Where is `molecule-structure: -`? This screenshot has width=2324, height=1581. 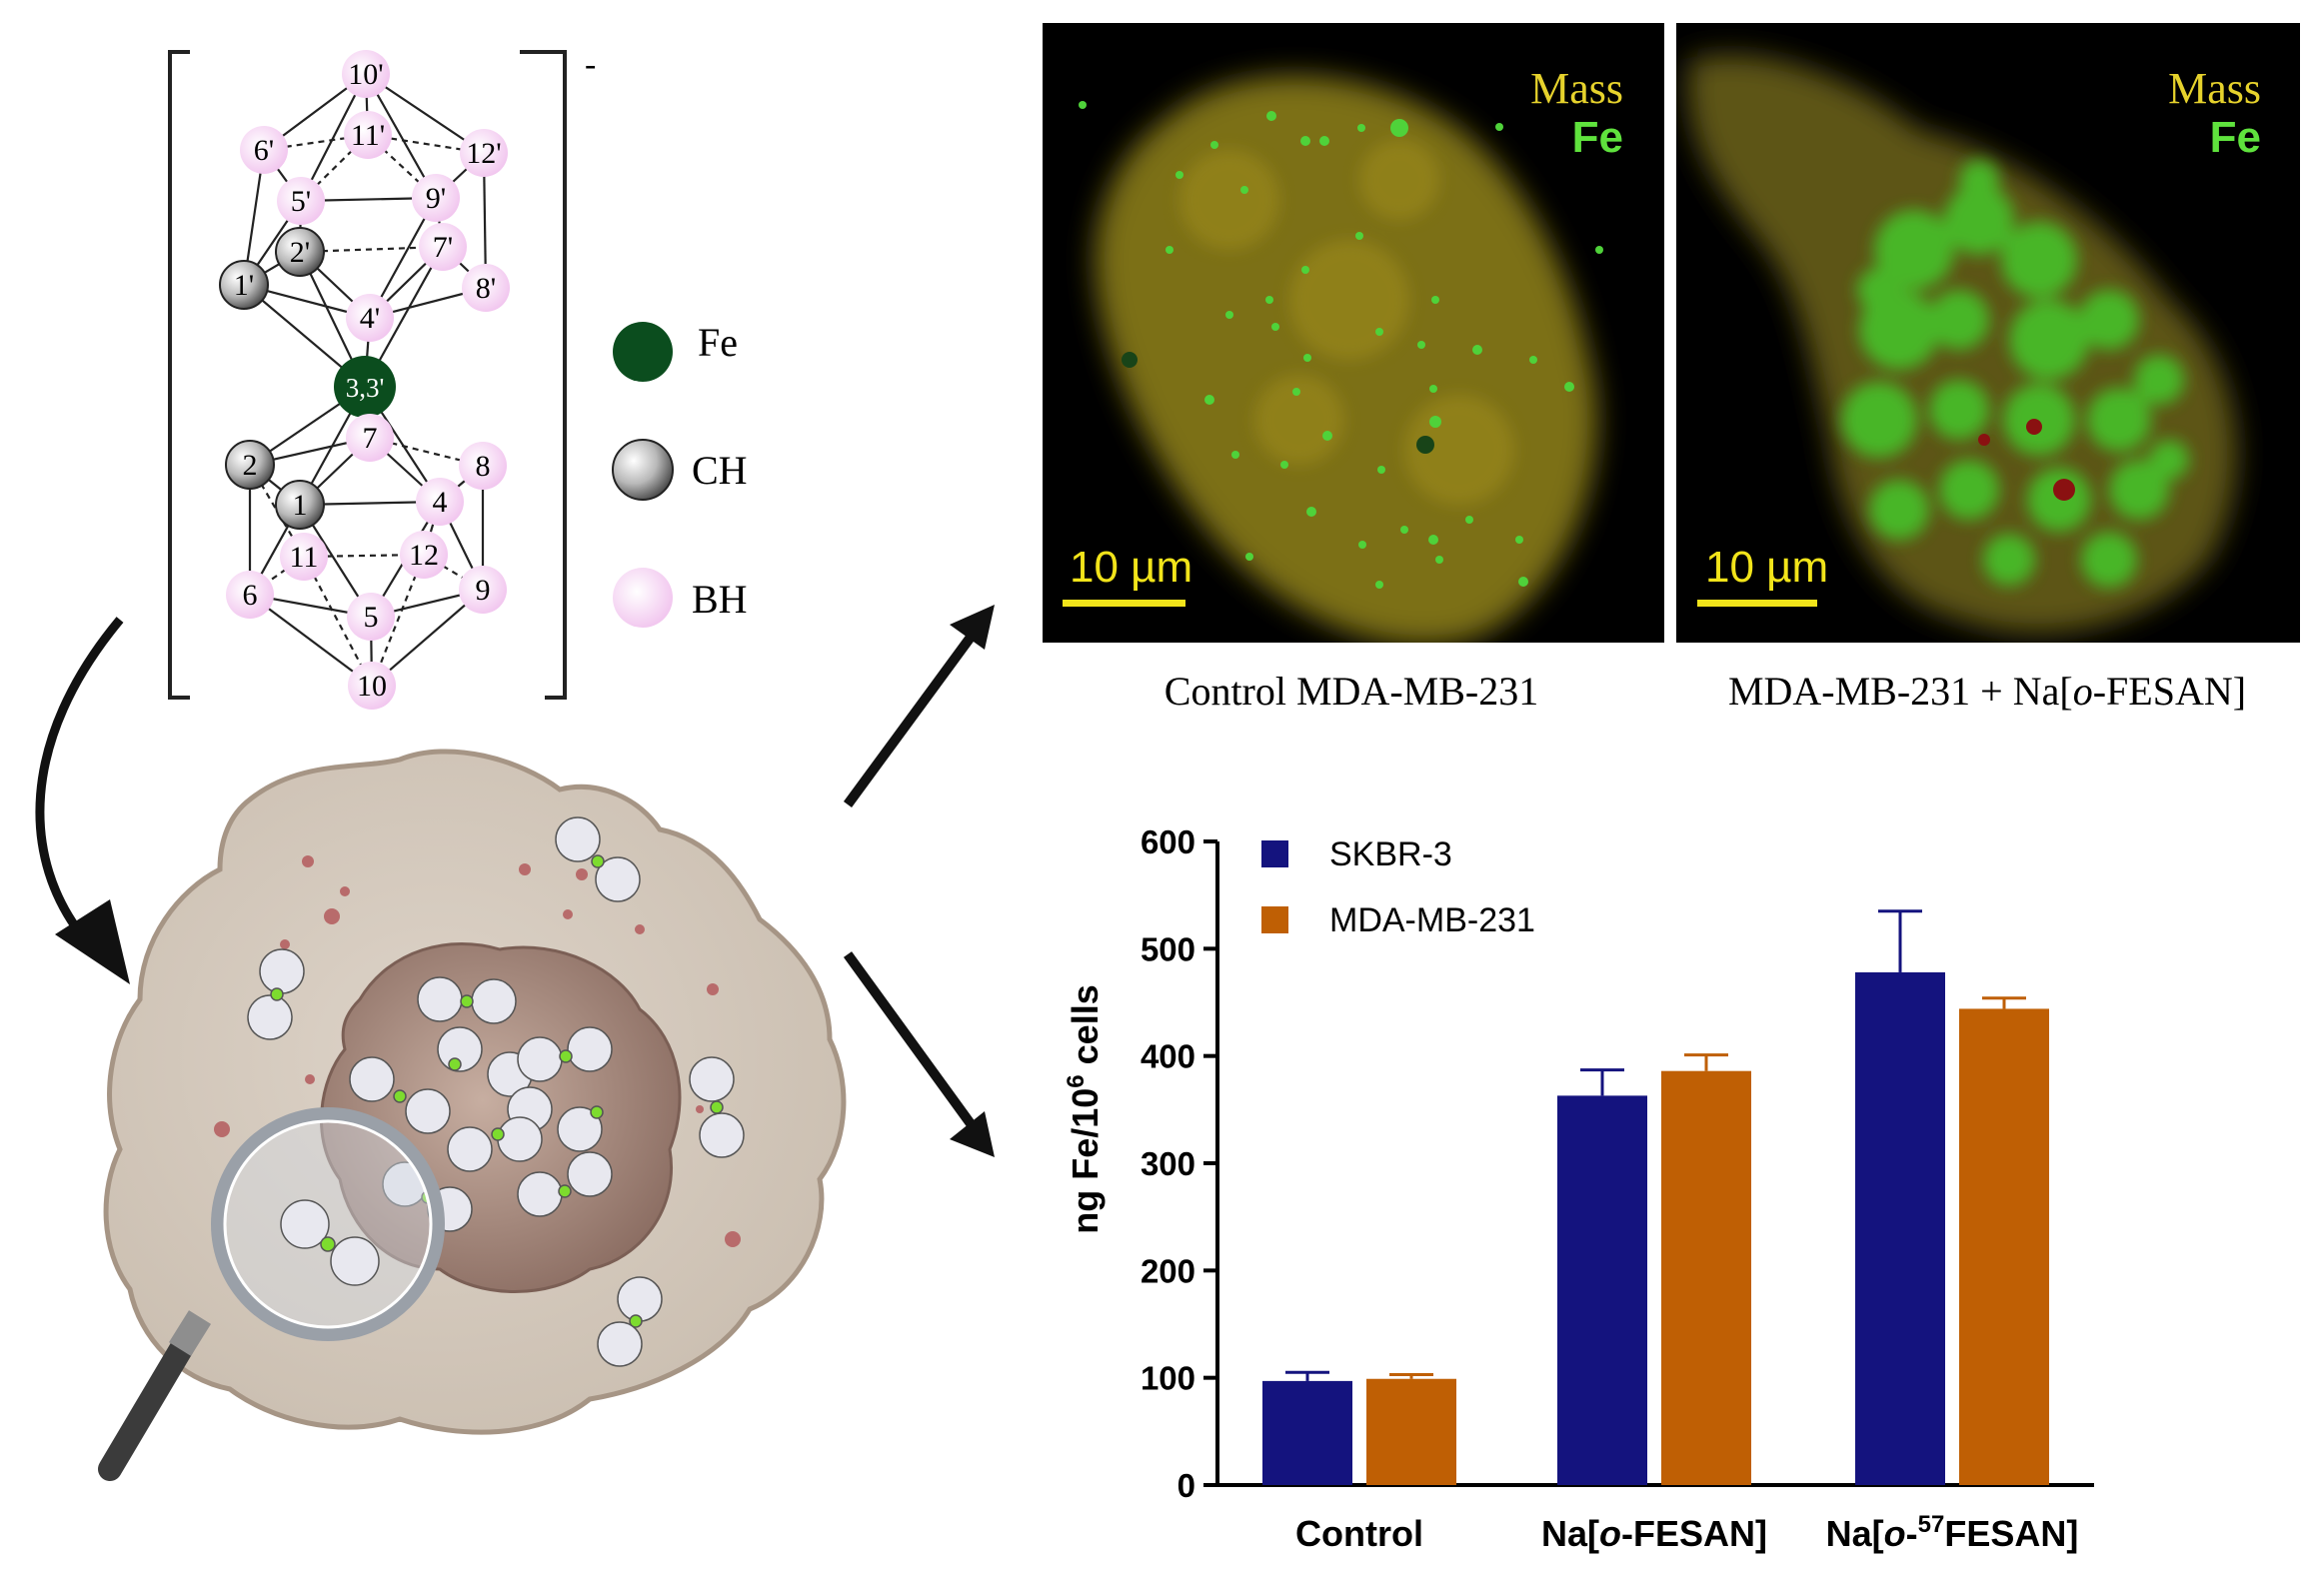
molecule-structure: - is located at coordinates (382, 378).